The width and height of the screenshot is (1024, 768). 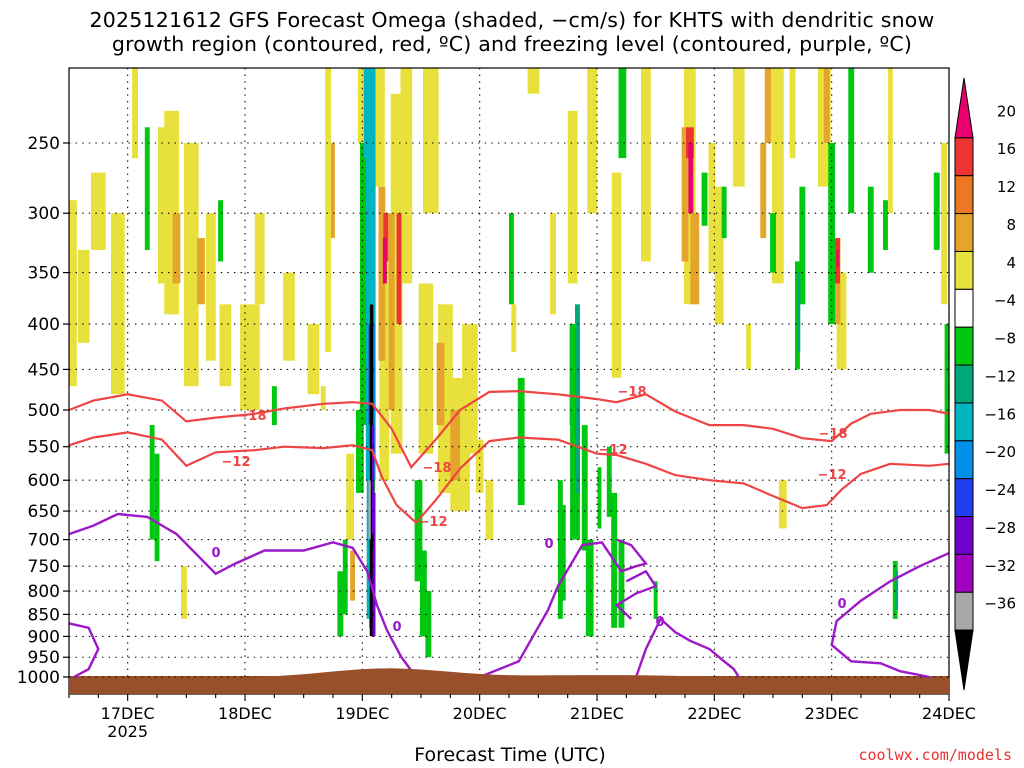 What do you see at coordinates (1011, 225) in the screenshot?
I see `colorbar-label: 8` at bounding box center [1011, 225].